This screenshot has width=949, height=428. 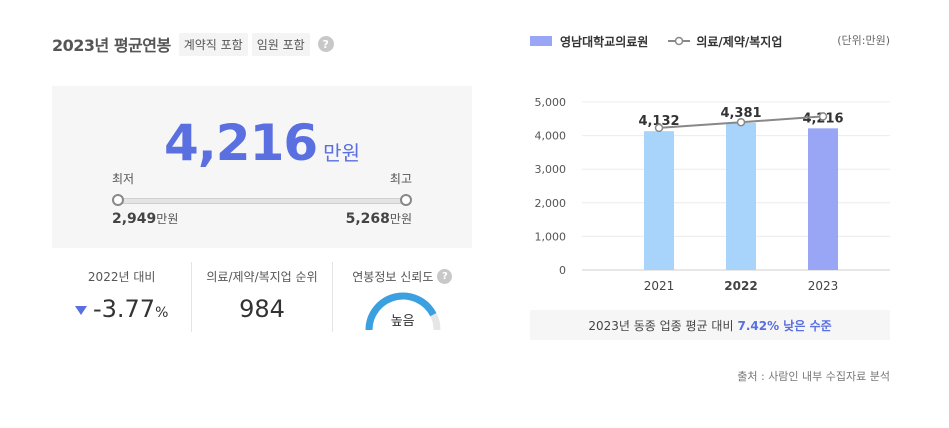 What do you see at coordinates (145, 219) in the screenshot?
I see `min-salary-value: 2,949만원` at bounding box center [145, 219].